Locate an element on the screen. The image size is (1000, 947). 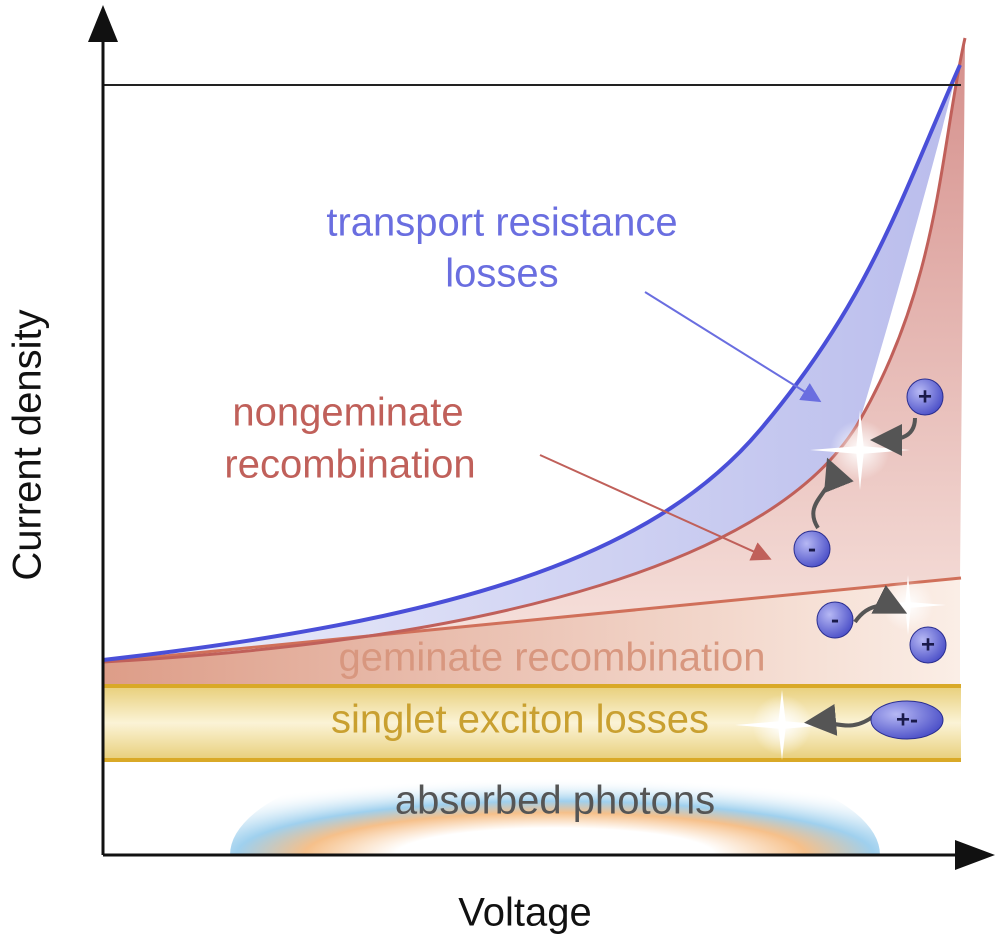
charge-paths is located at coordinates (860, 576).